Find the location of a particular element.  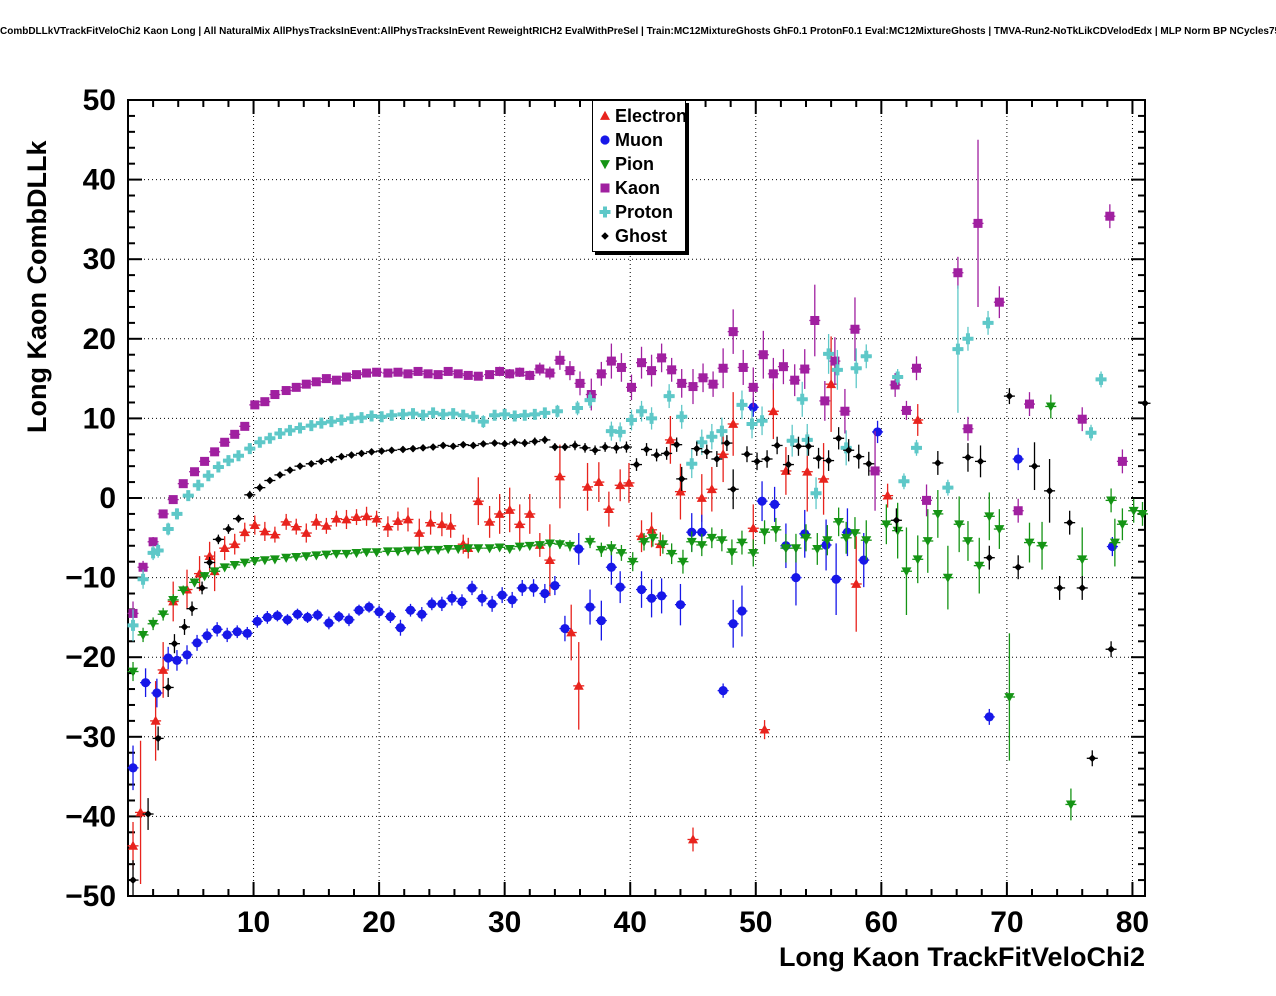

x-tick-label: 40 is located at coordinates (630, 922).